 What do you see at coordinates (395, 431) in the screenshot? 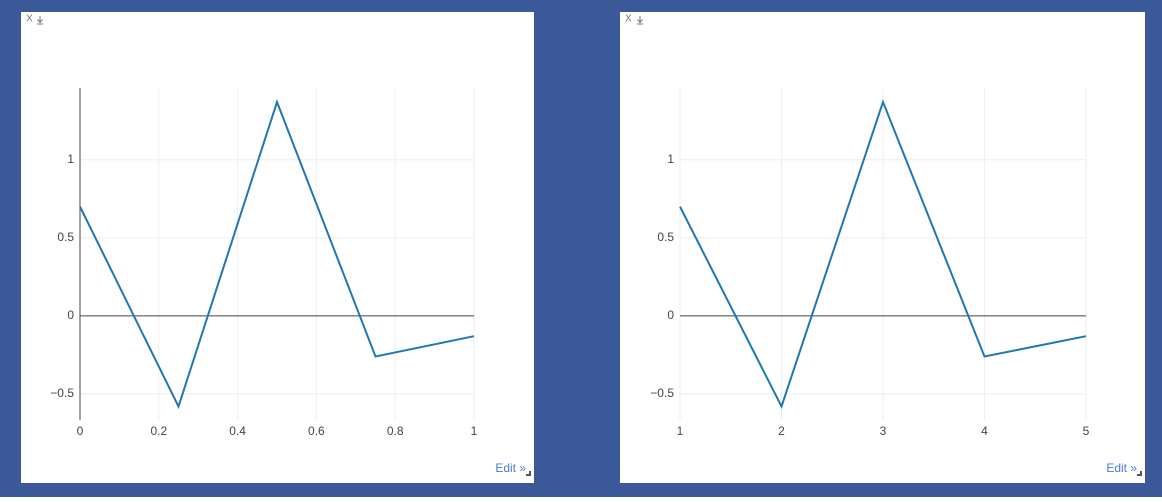
I see `x-tick-label: 0.8` at bounding box center [395, 431].